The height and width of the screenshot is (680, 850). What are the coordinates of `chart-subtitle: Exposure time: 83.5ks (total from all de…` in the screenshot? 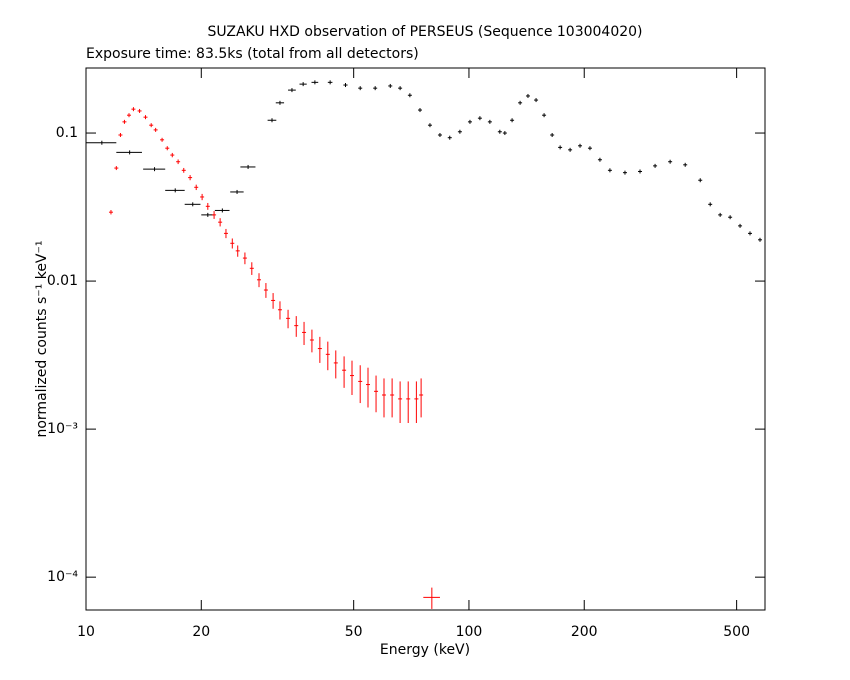 It's located at (252, 54).